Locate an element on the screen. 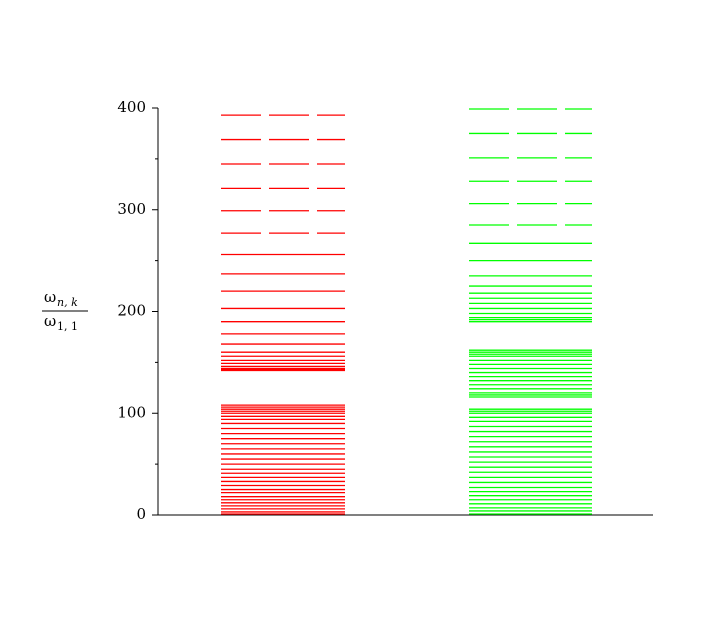  y-tick-label: 200 is located at coordinates (131, 311).